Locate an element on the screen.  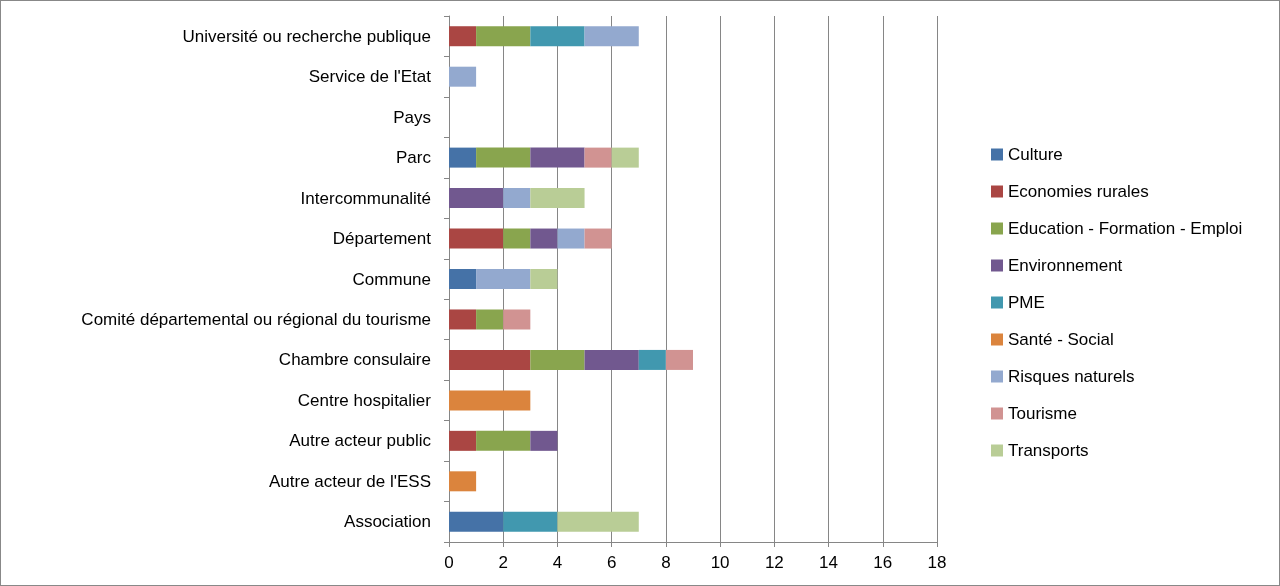
y-tick-label: Association is located at coordinates (387, 522).